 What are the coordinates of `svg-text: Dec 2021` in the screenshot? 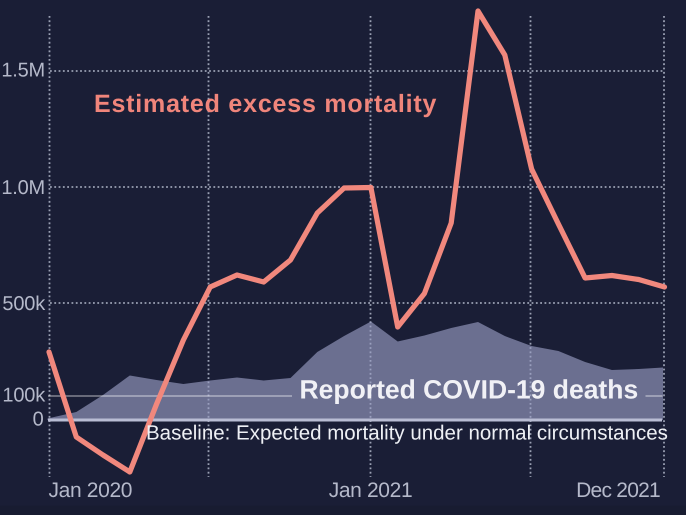 It's located at (618, 490).